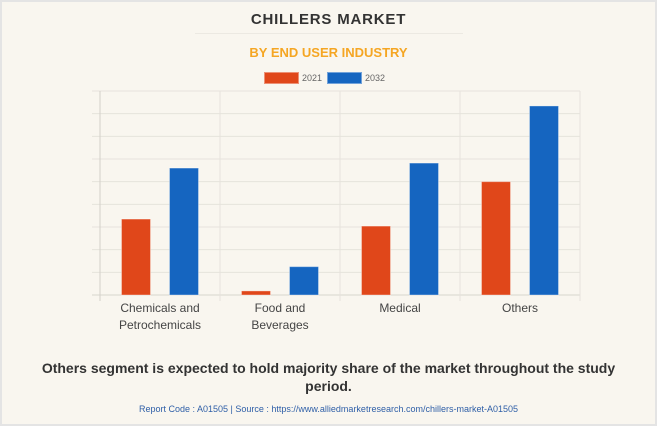 The height and width of the screenshot is (426, 657). I want to click on chart-title: CHILLERS MARKET, so click(328, 19).